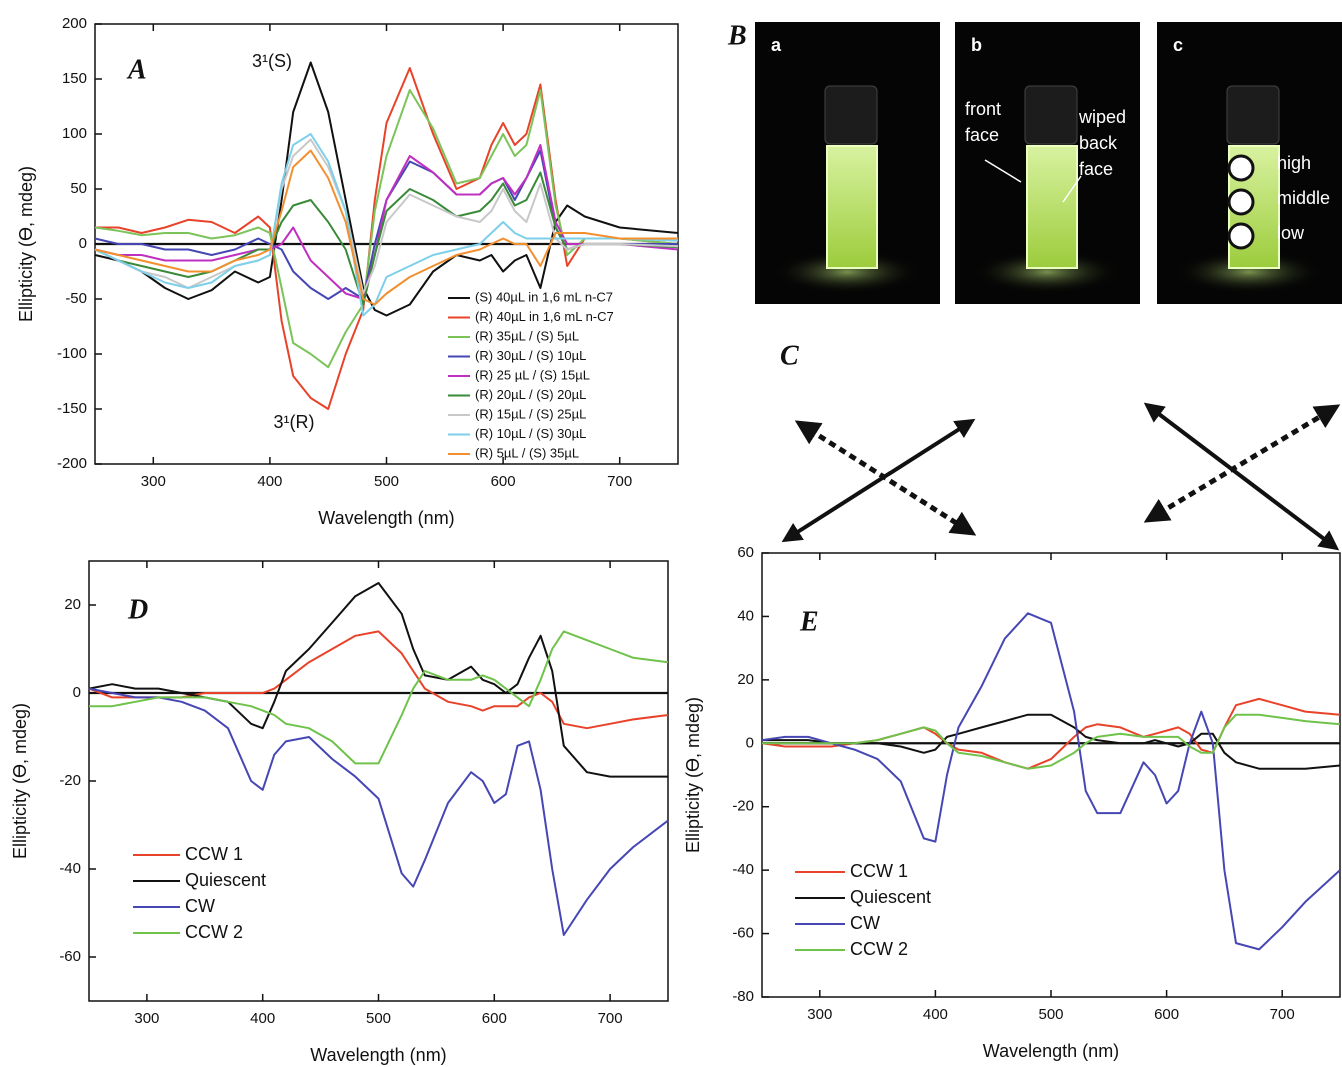 This screenshot has width=1342, height=1067. I want to click on y-tick-label: 60, so click(745, 552).